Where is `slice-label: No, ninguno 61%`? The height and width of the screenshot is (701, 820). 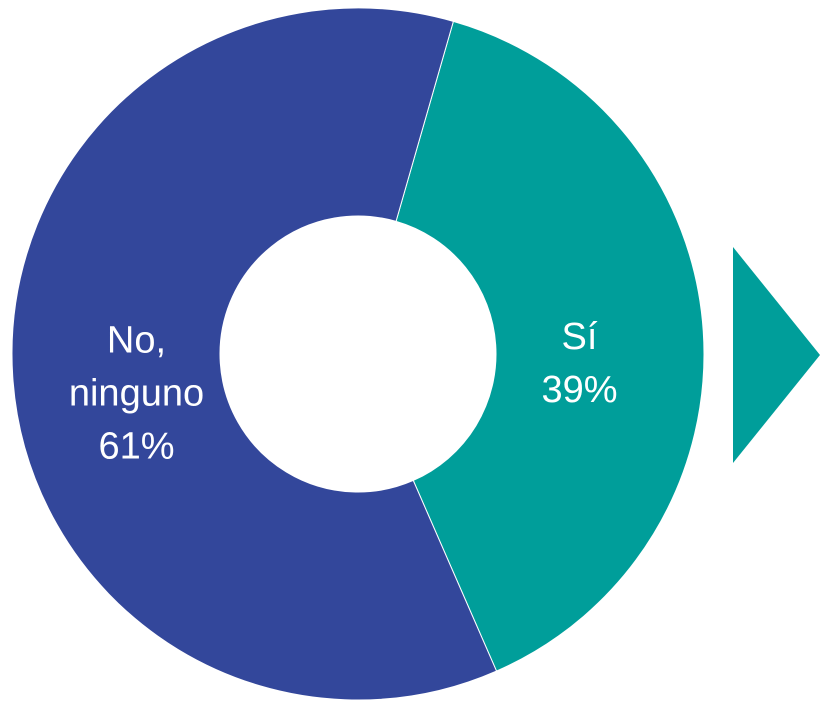 slice-label: No, ninguno 61% is located at coordinates (136, 393).